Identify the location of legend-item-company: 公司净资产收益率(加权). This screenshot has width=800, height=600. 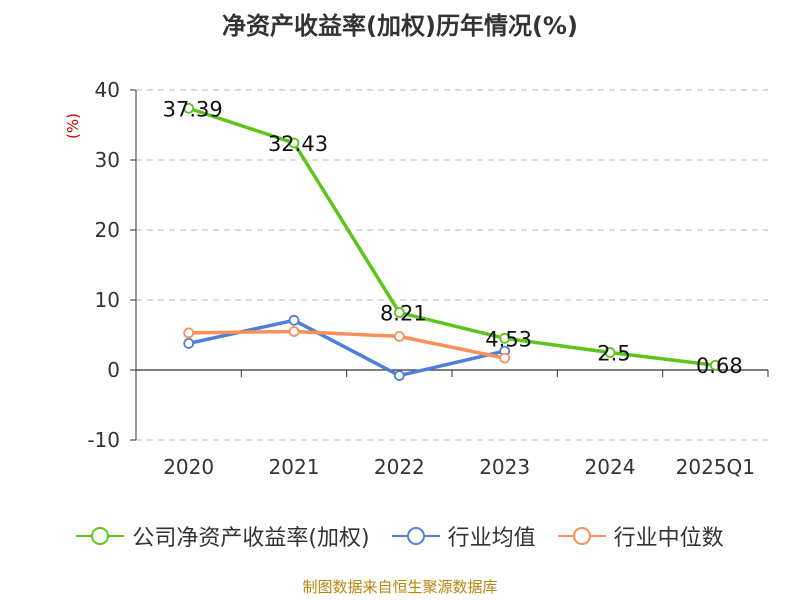
(223, 536).